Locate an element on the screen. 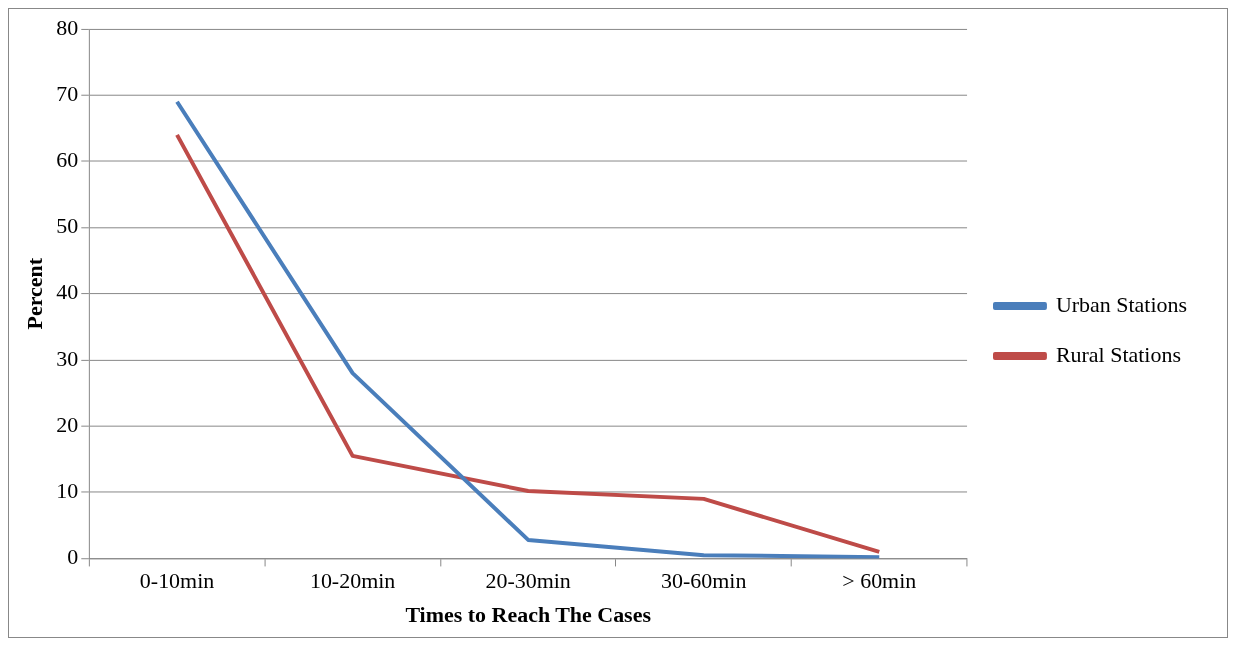 Image resolution: width=1237 pixels, height=648 pixels. y-tick-label: 0 is located at coordinates (73, 557).